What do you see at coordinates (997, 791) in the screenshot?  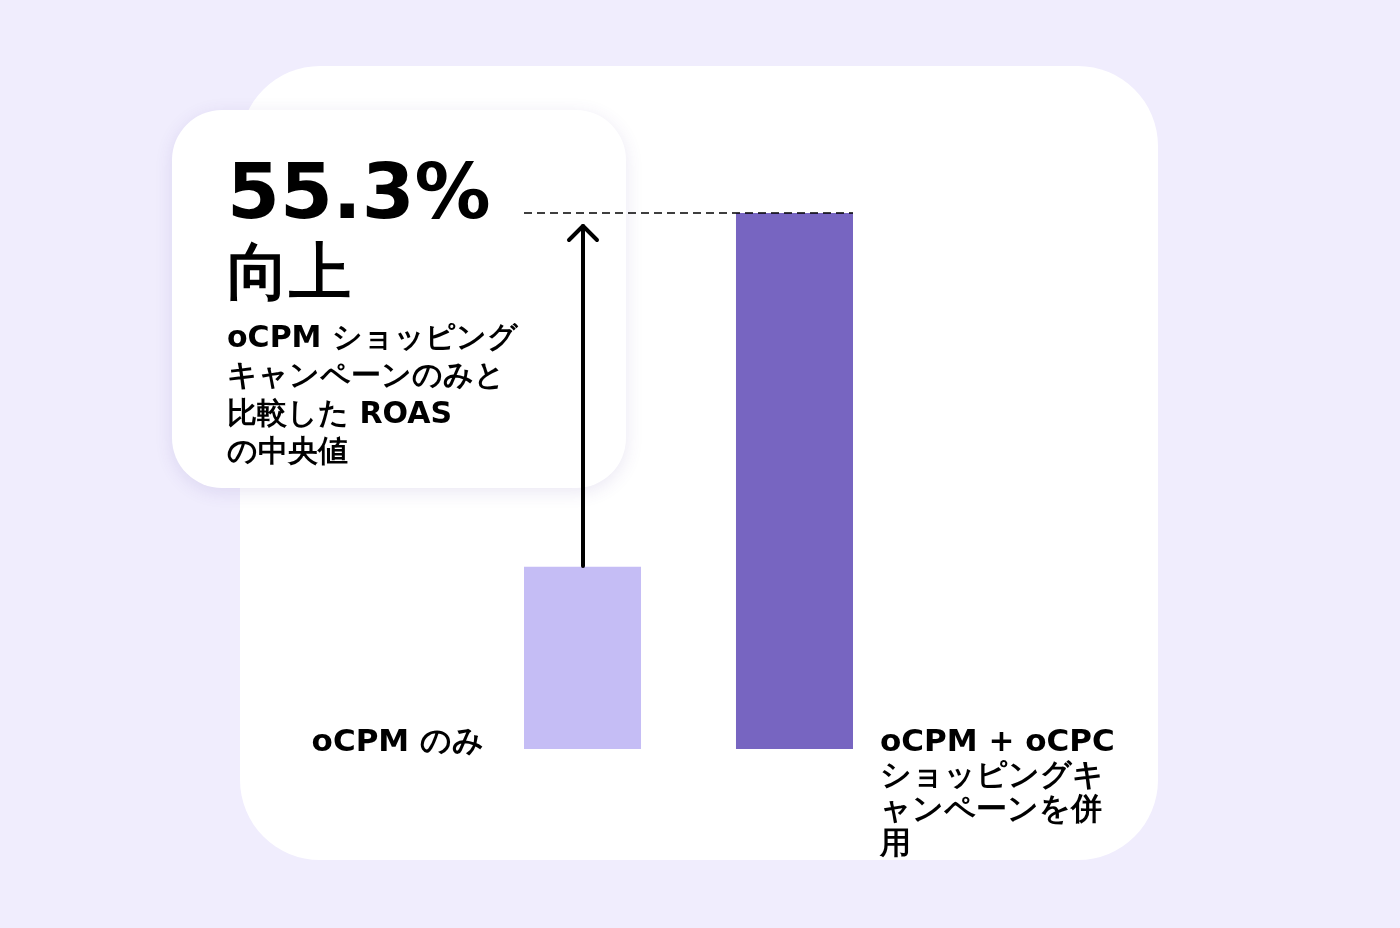 I see `x-tick-label: oCPM + oCPC ショッピングキャンペーンを併用` at bounding box center [997, 791].